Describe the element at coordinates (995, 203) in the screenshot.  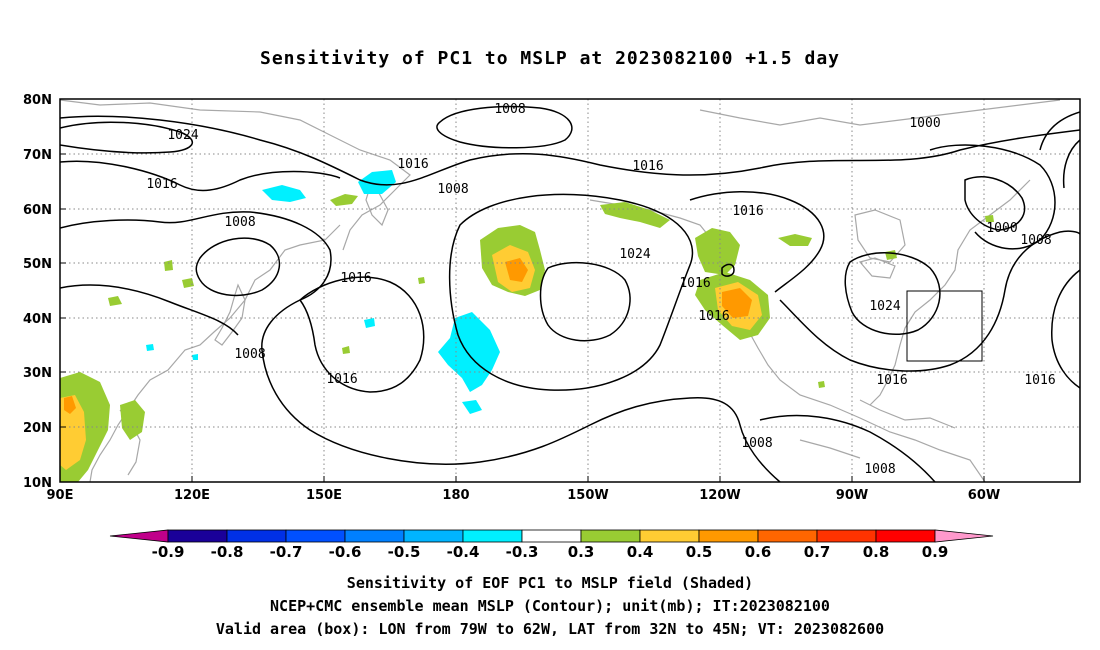
I see `contour-1000-canada` at that location.